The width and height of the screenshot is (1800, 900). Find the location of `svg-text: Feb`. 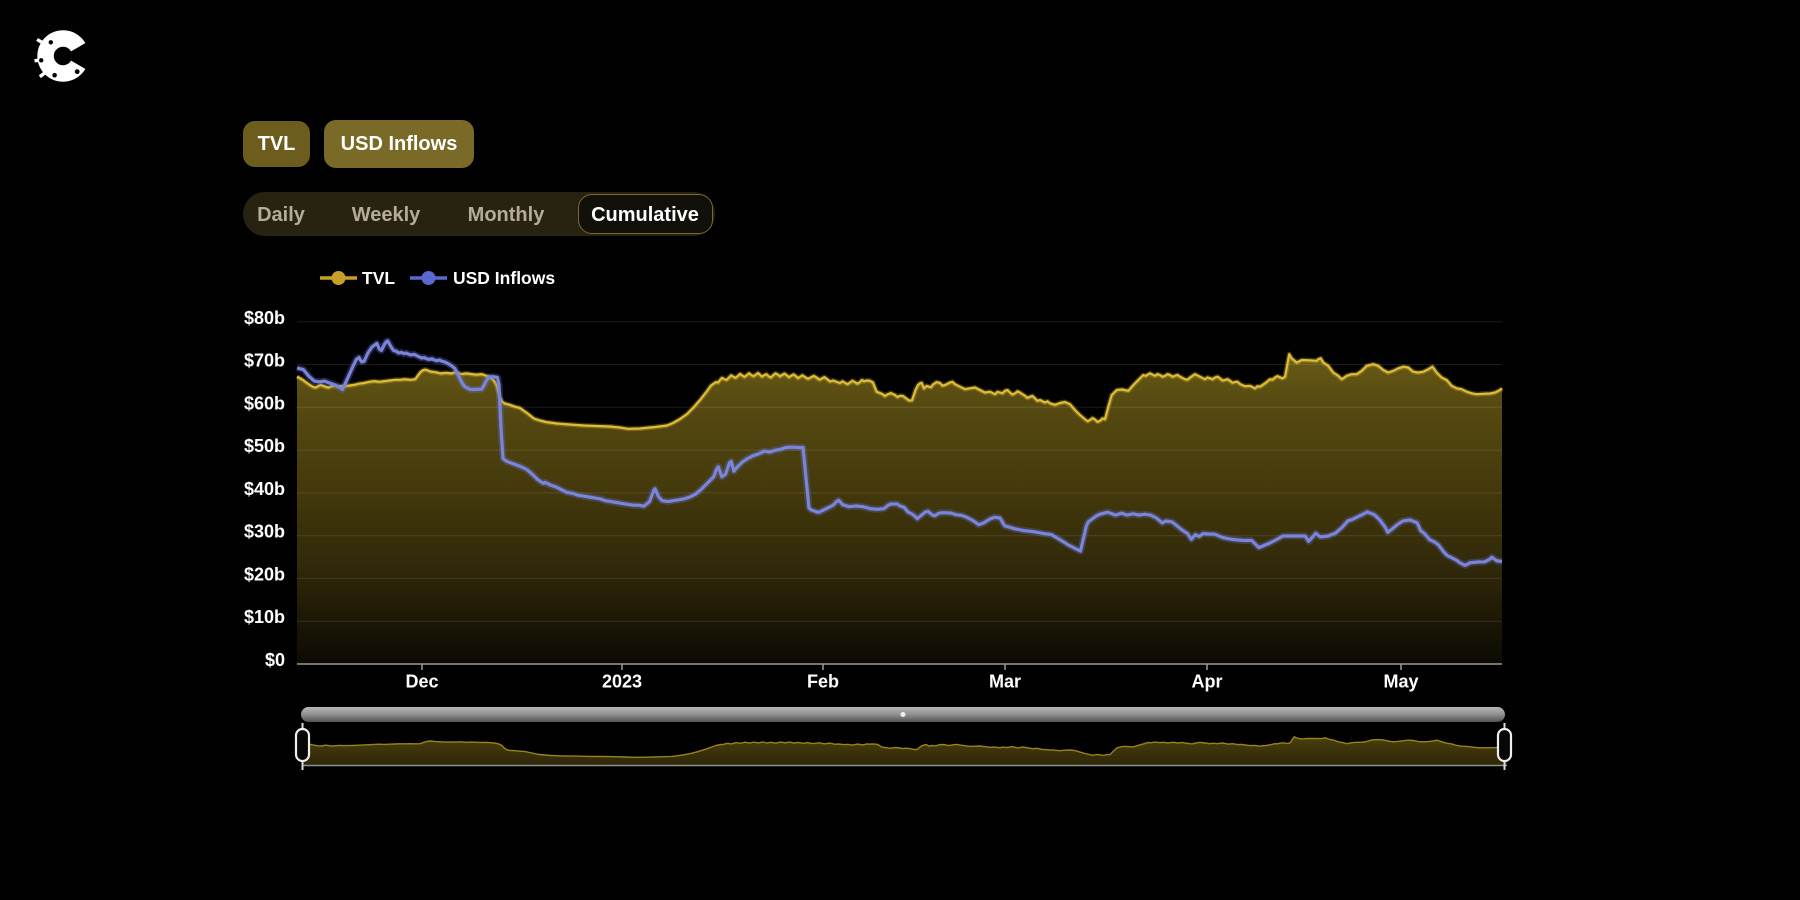

svg-text: Feb is located at coordinates (823, 682).